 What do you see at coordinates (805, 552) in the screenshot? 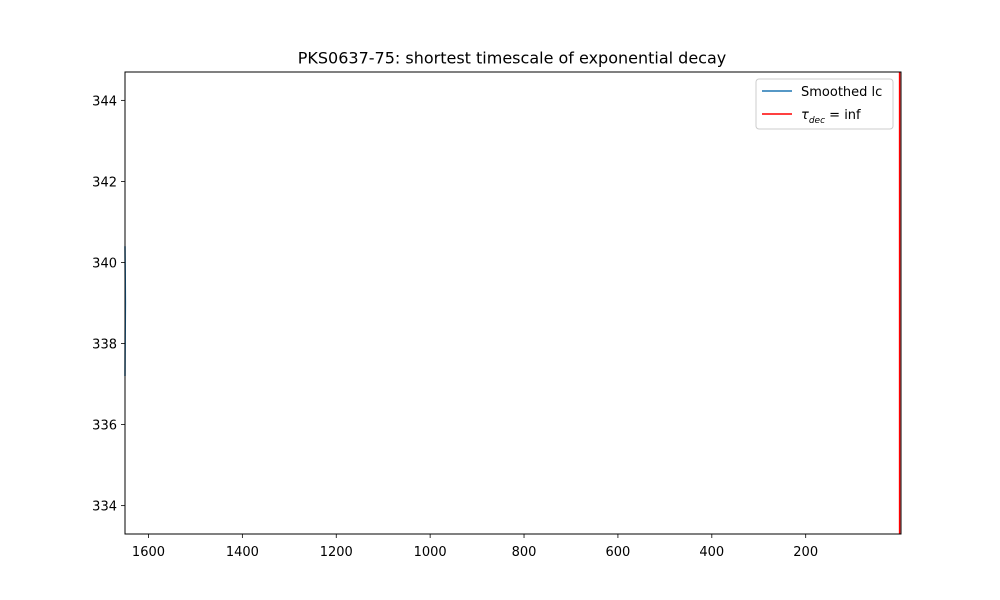
I see `x-tick-label: 200` at bounding box center [805, 552].